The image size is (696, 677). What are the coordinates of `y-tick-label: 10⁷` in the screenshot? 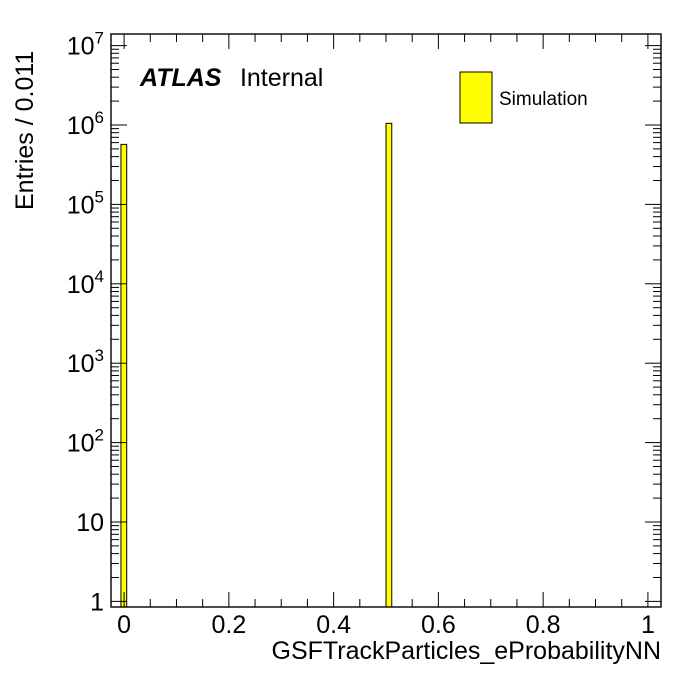 It's located at (85, 45).